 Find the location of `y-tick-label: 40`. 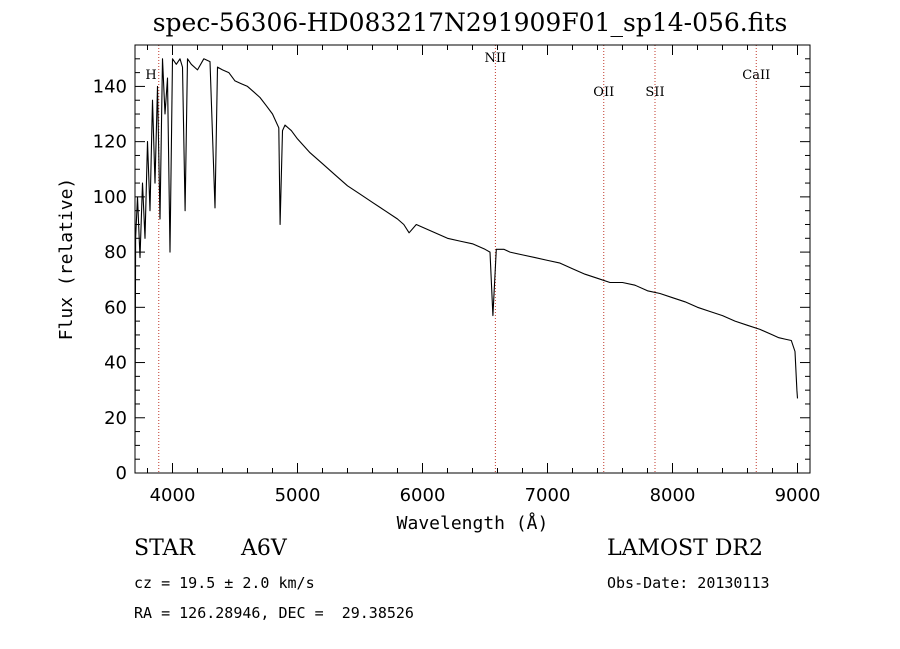

y-tick-label: 40 is located at coordinates (115, 363).